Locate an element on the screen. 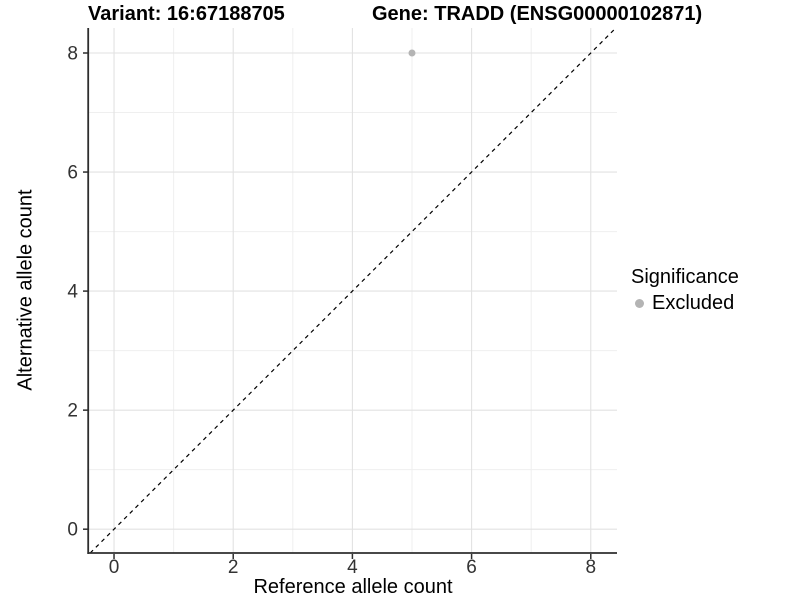 This screenshot has width=800, height=600. legend-title: Significance is located at coordinates (685, 277).